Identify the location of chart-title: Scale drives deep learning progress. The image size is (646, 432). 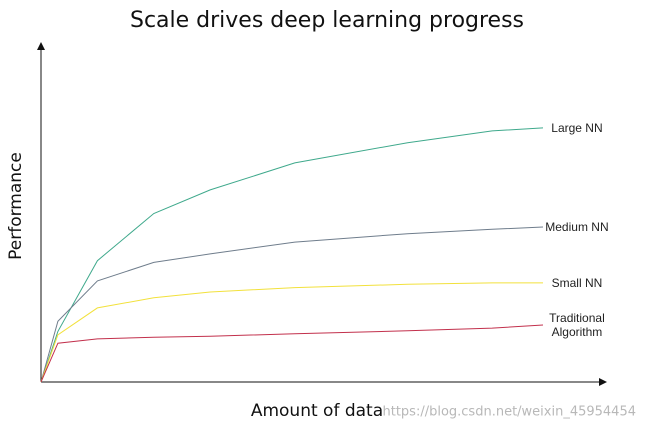
(327, 20).